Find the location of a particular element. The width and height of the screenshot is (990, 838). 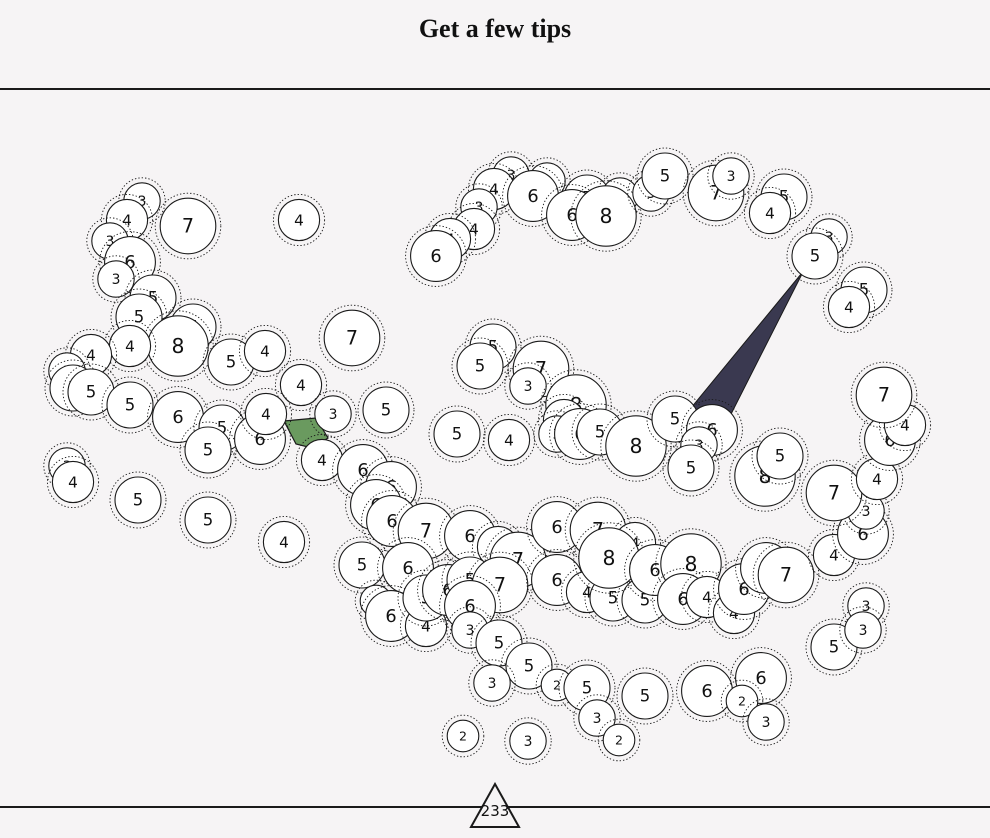

score-indicator: 233 is located at coordinates (495, 806).